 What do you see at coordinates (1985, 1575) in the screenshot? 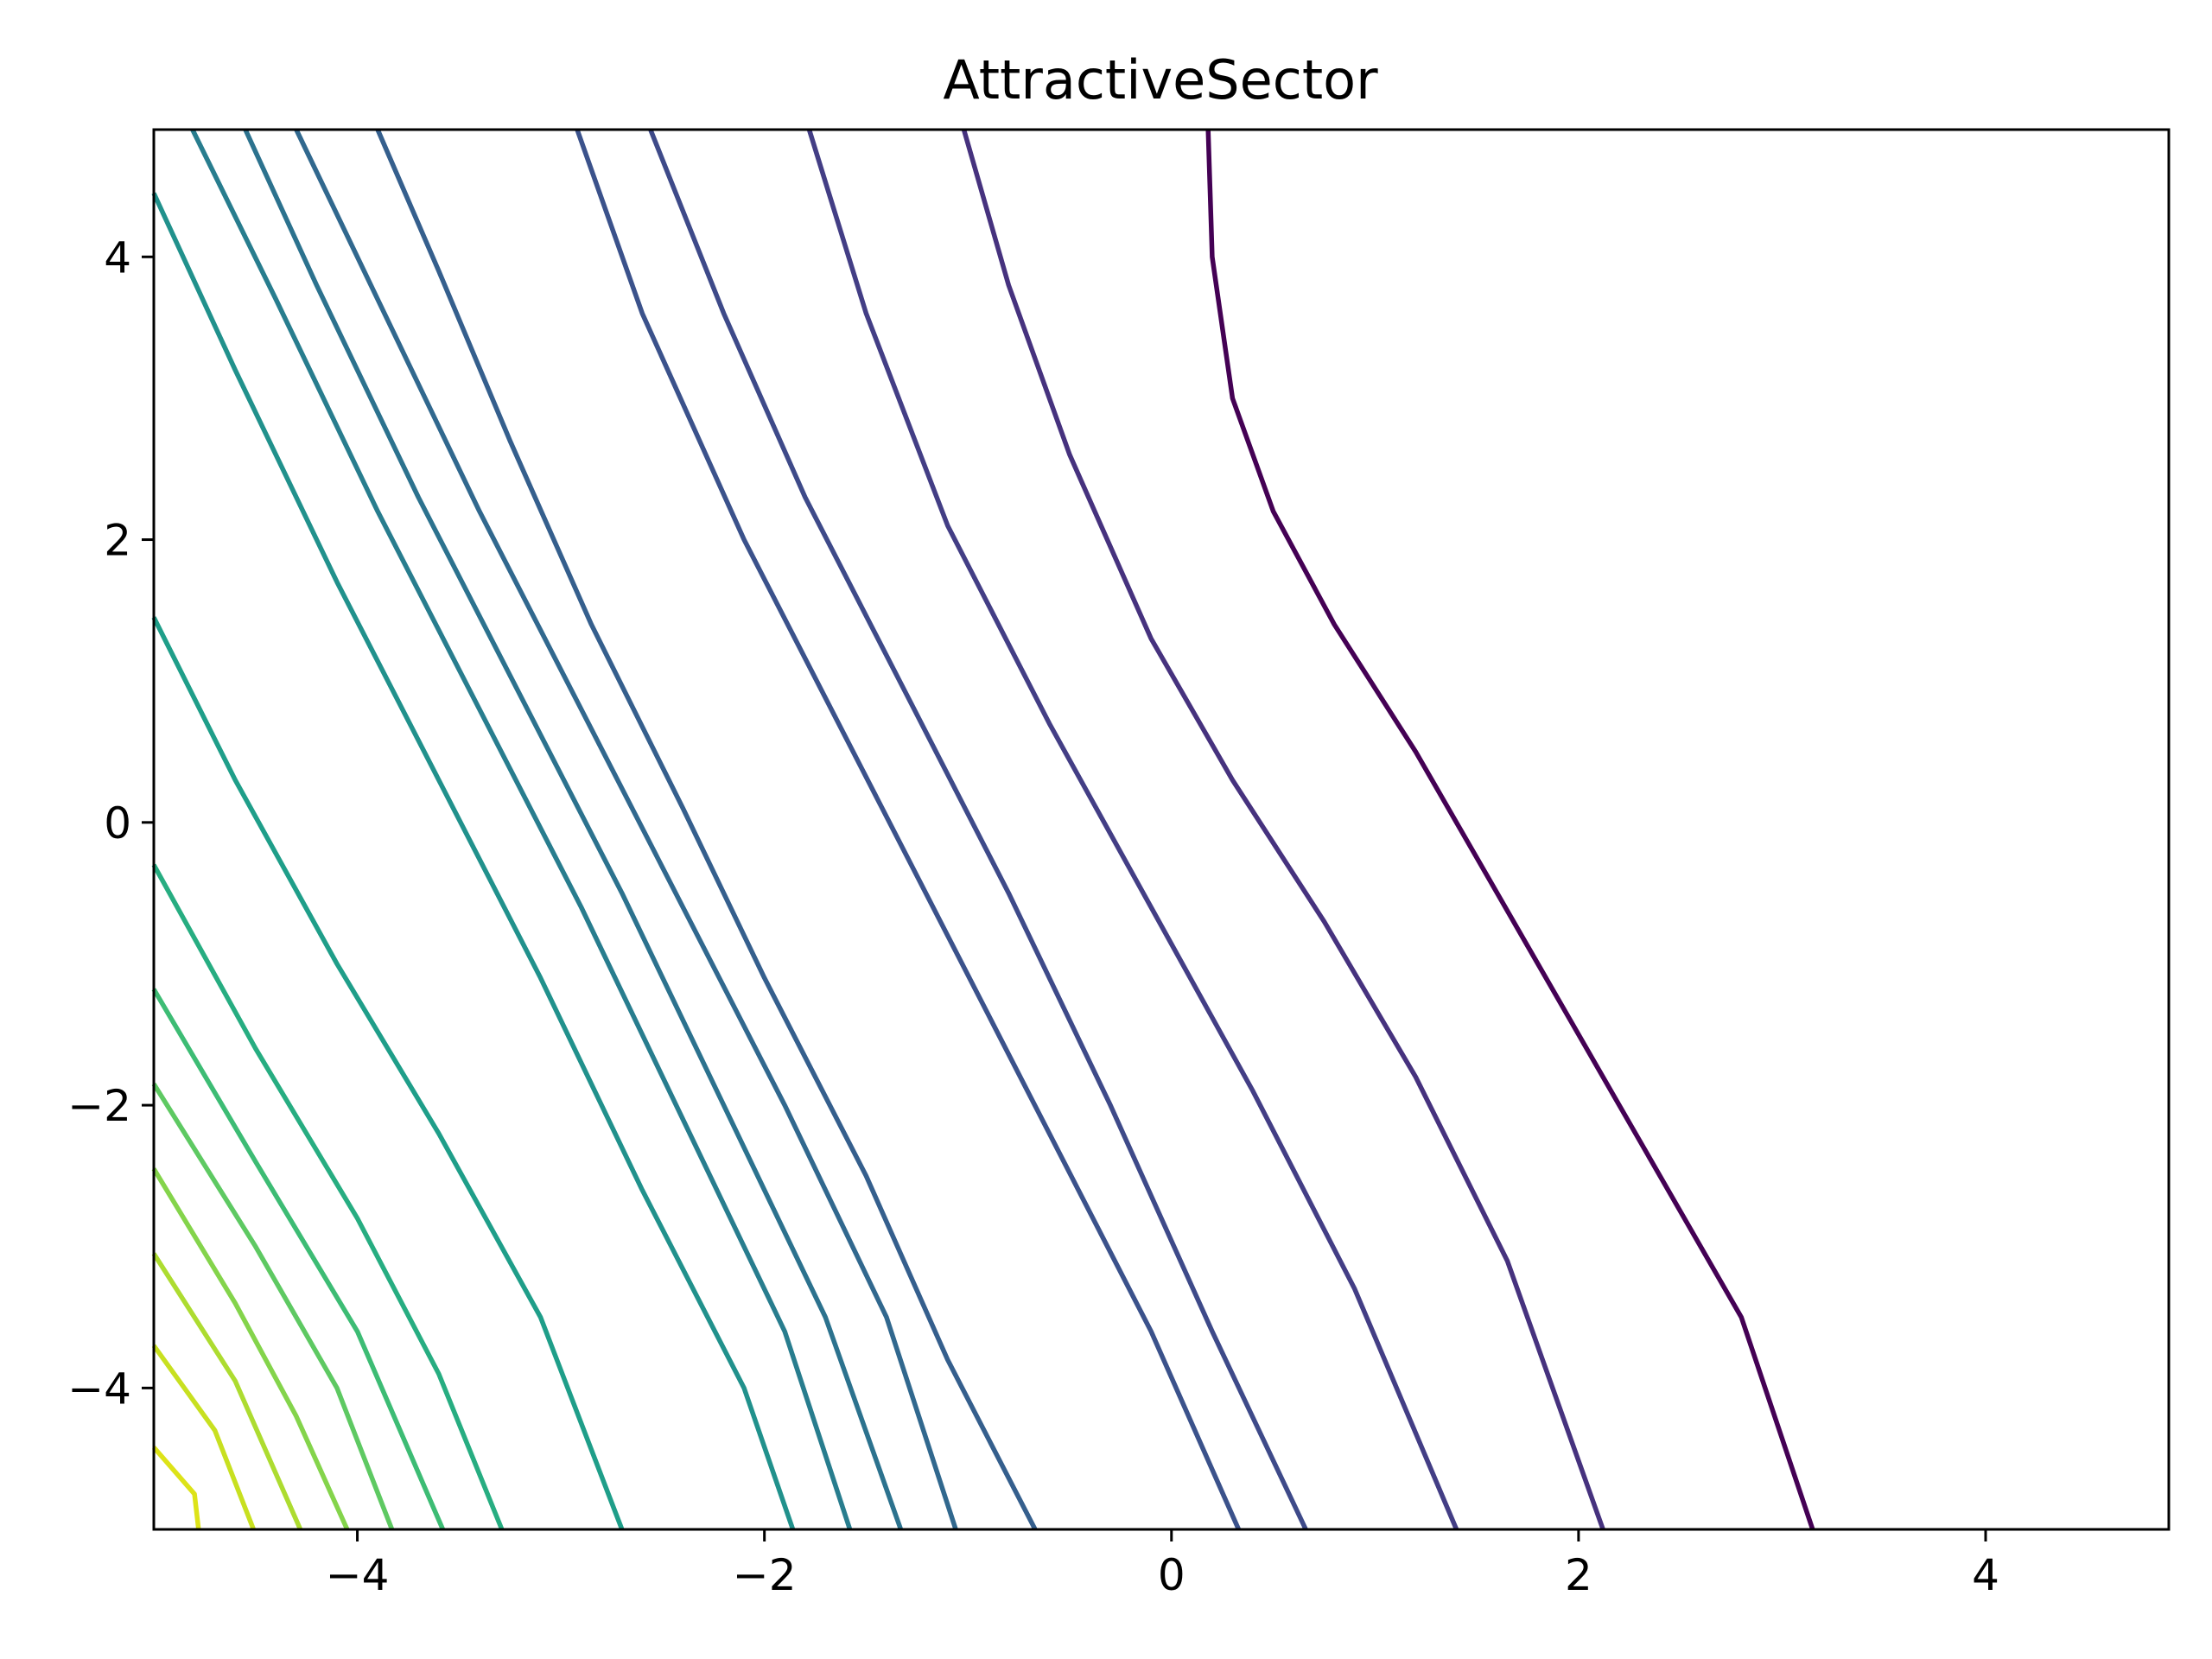
I see `x-tick-label: 4` at bounding box center [1985, 1575].